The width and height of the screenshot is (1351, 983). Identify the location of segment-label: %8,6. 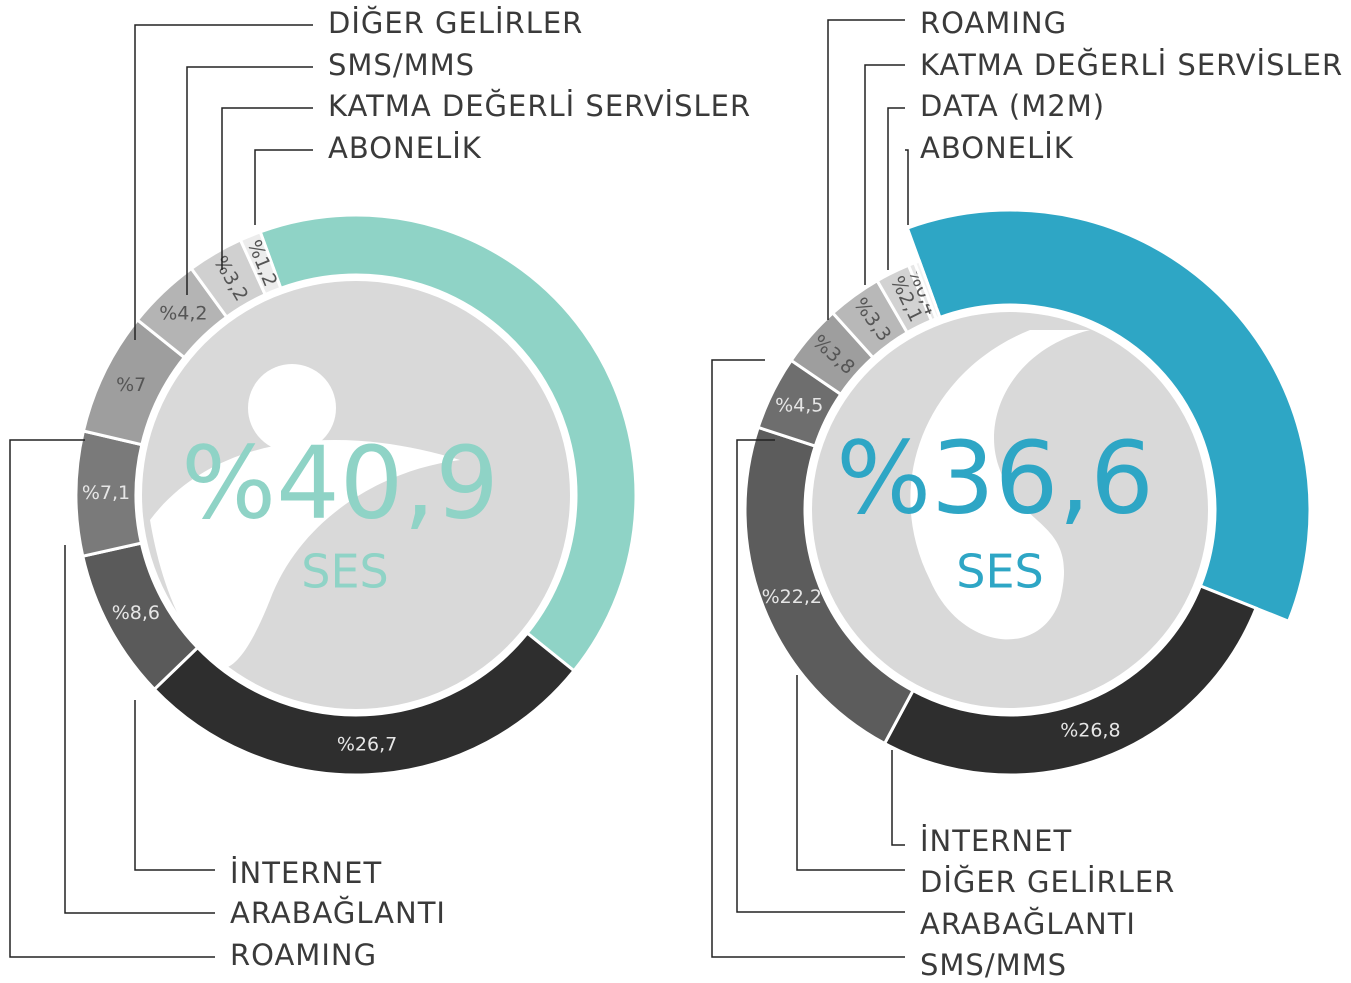
(136, 613).